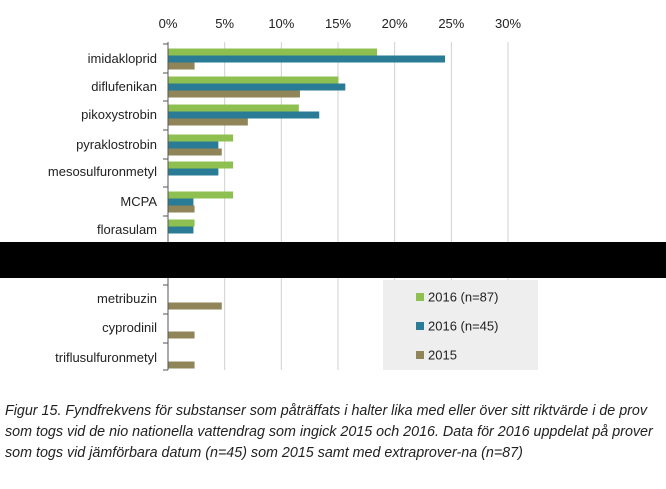 This screenshot has height=489, width=666. I want to click on legend: 2016 (n=87) 2016 (n=45) 2015, so click(460, 325).